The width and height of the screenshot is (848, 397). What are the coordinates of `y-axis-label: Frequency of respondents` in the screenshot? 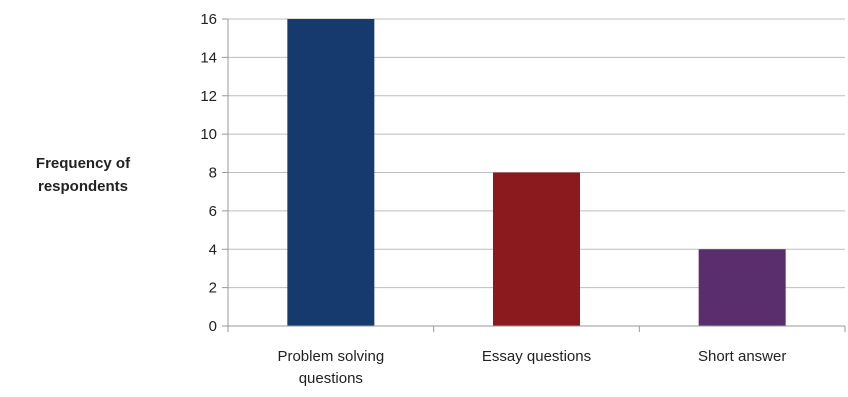 It's located at (83, 175).